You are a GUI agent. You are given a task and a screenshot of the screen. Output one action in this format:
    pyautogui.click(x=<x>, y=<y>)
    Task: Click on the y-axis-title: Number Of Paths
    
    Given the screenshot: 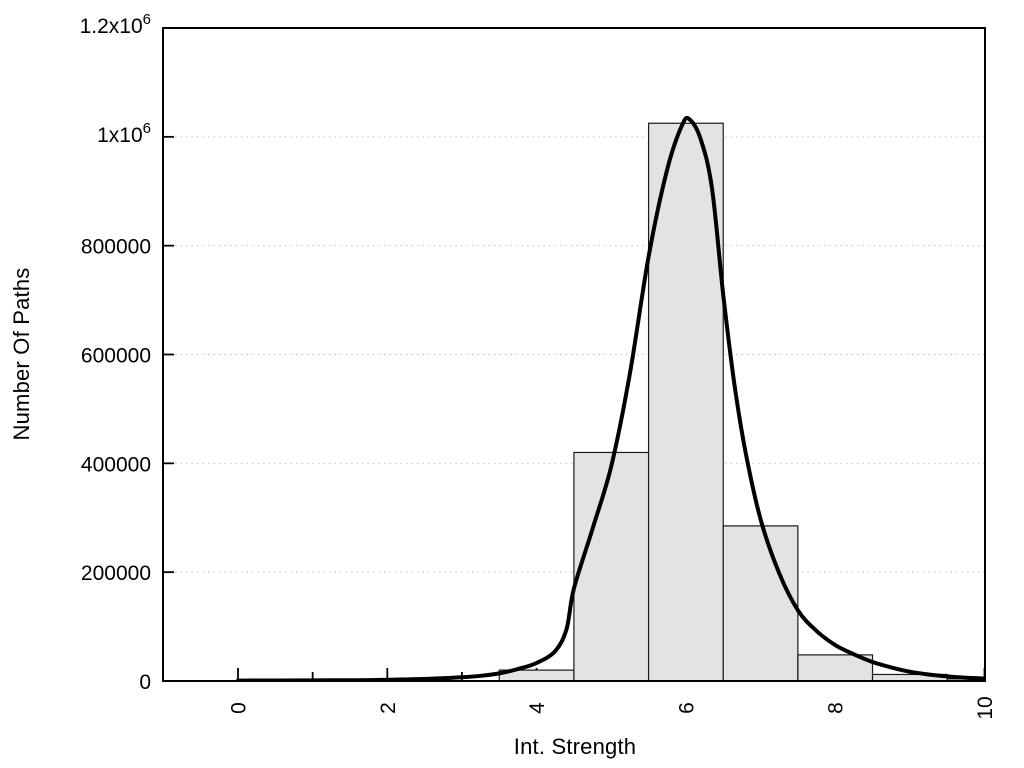 What is the action you would take?
    pyautogui.click(x=21, y=354)
    